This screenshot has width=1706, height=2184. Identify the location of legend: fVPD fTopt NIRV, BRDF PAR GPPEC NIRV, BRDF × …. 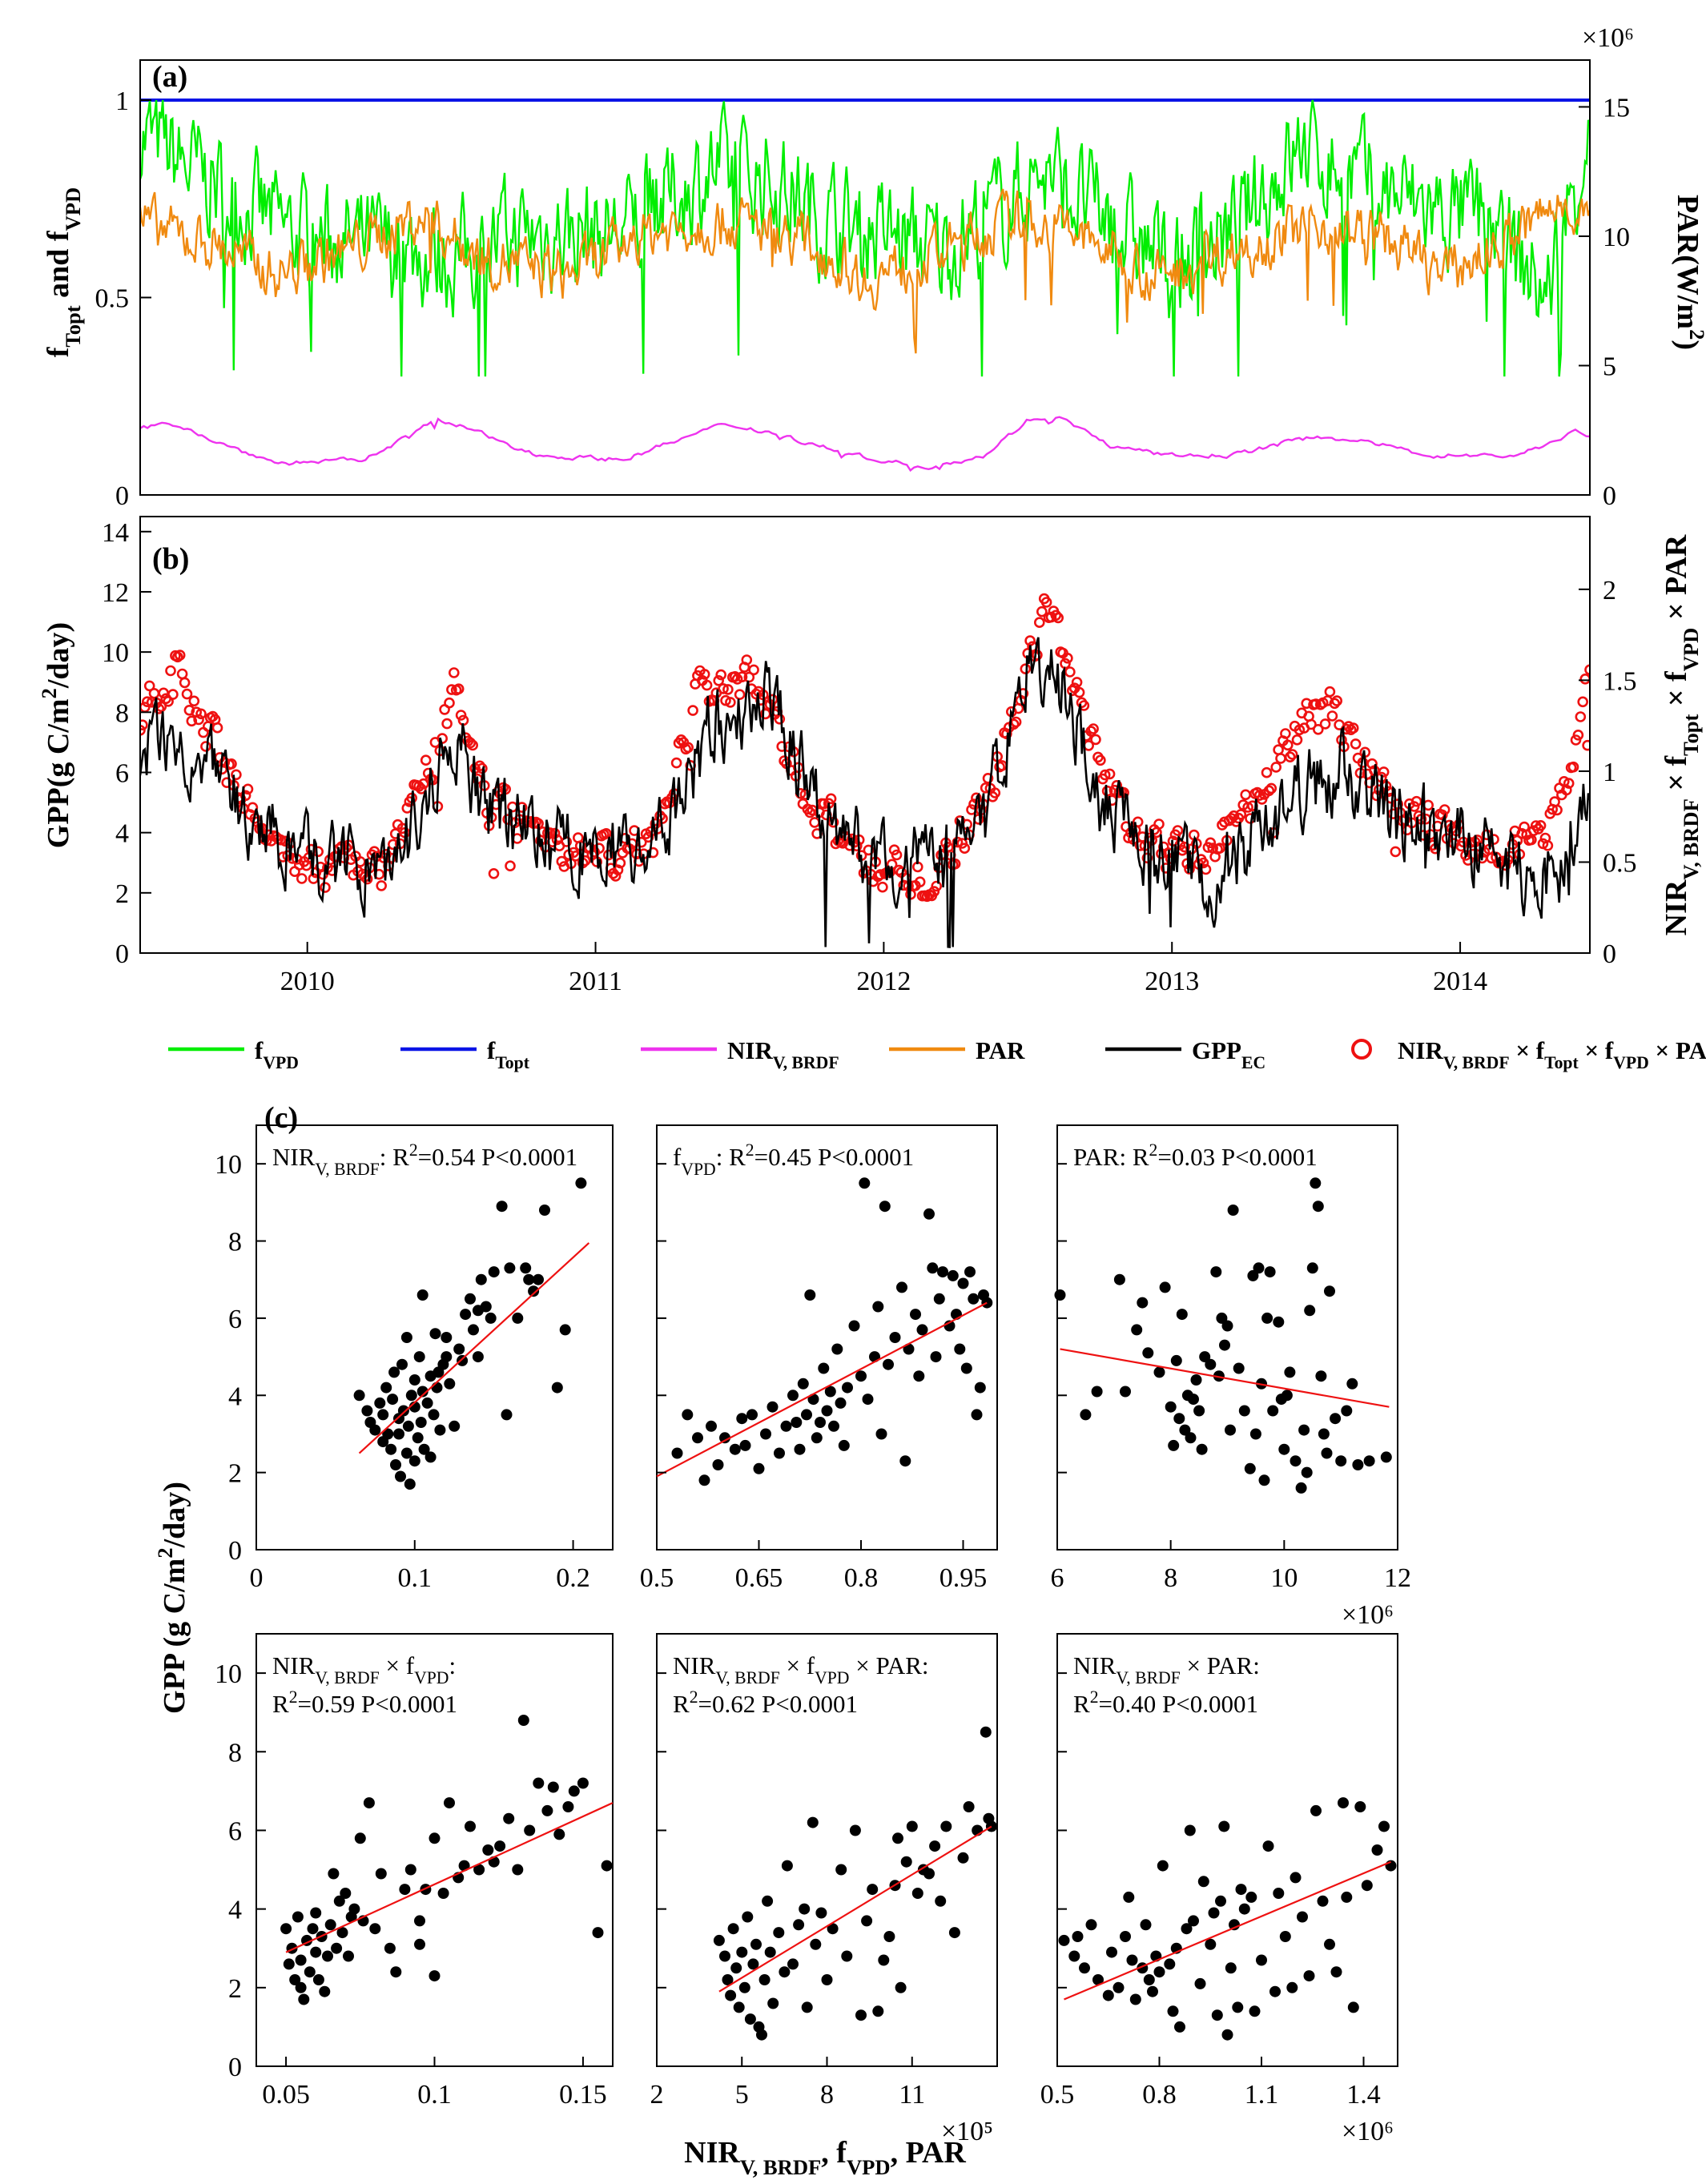
(937, 1054).